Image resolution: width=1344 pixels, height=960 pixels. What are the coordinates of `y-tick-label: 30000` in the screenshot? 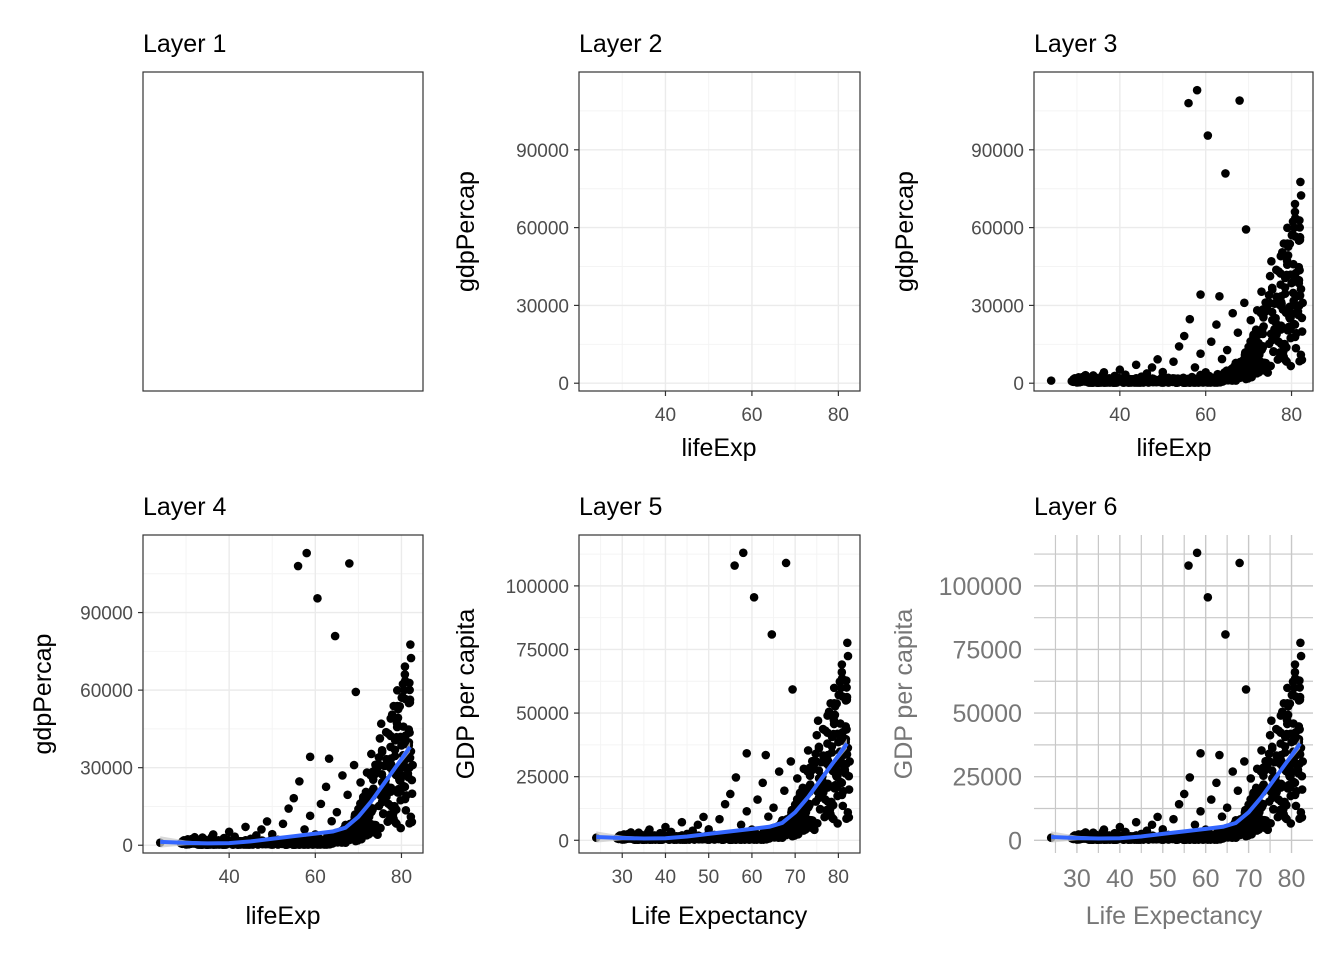 It's located at (997, 306).